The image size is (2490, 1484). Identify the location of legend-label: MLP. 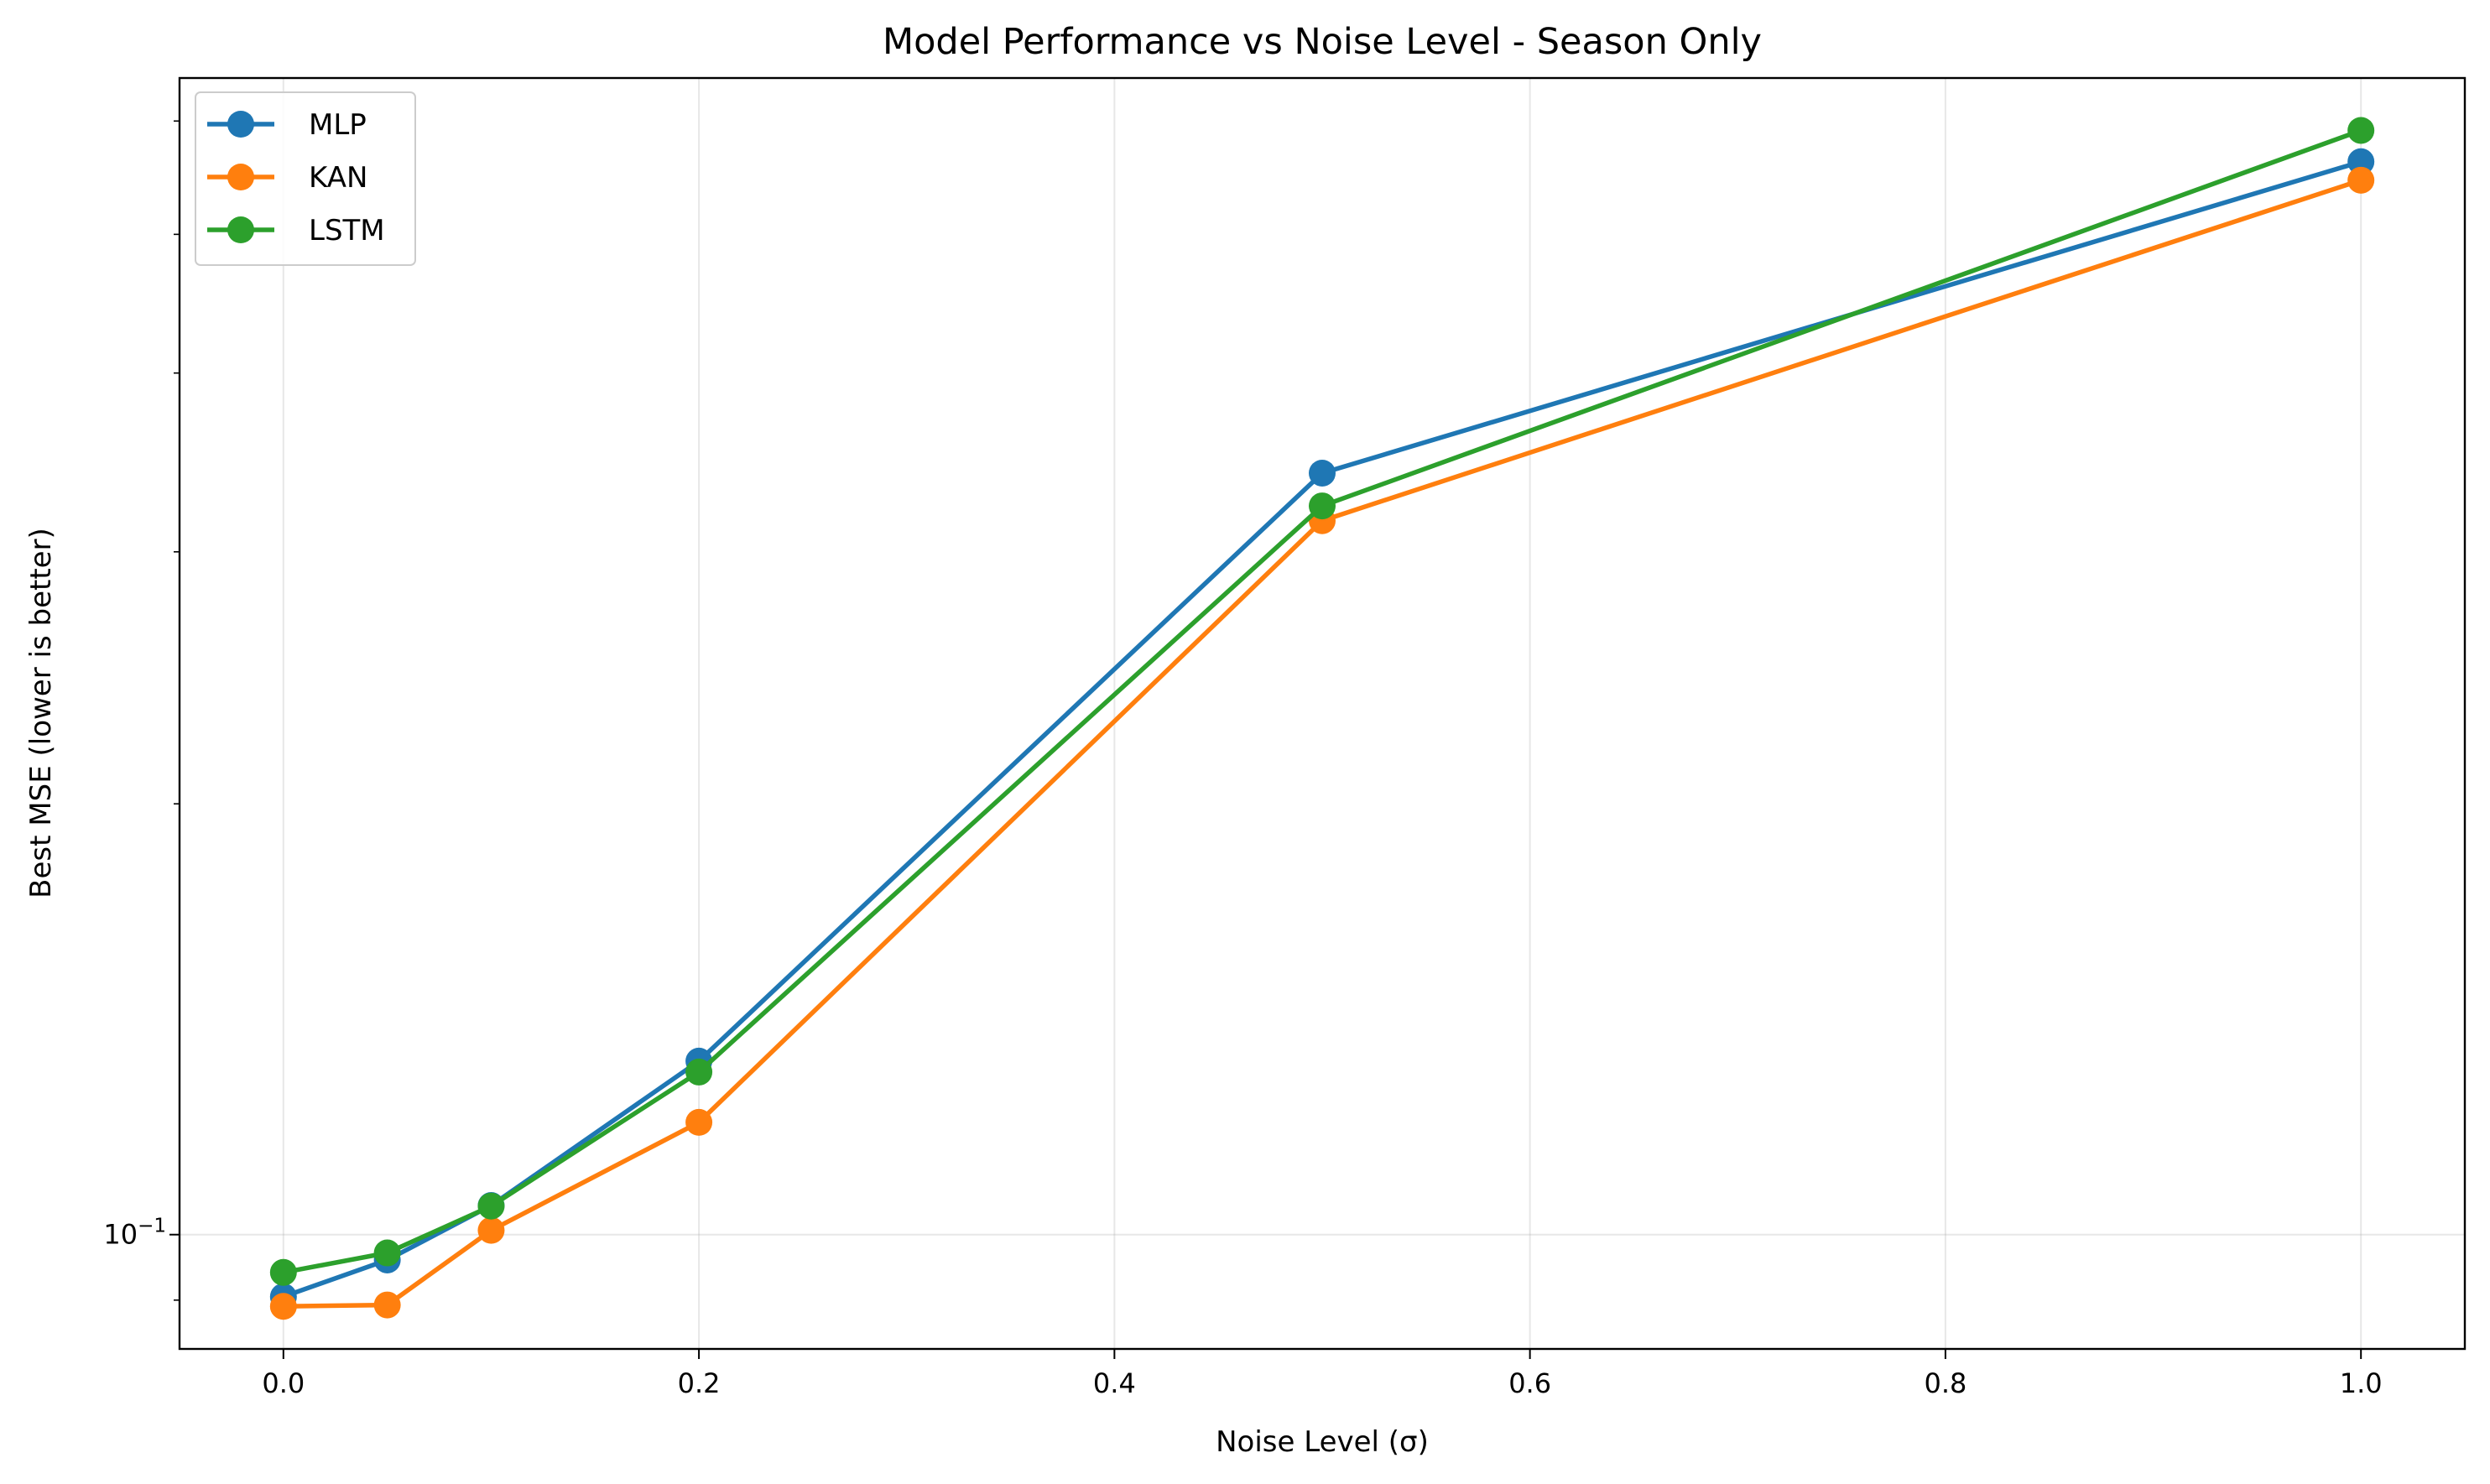
(338, 125).